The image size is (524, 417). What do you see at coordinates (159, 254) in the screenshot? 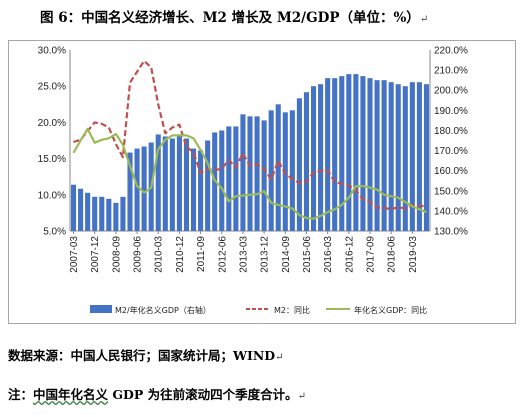
I see `x-tick-label: 2010-03` at bounding box center [159, 254].